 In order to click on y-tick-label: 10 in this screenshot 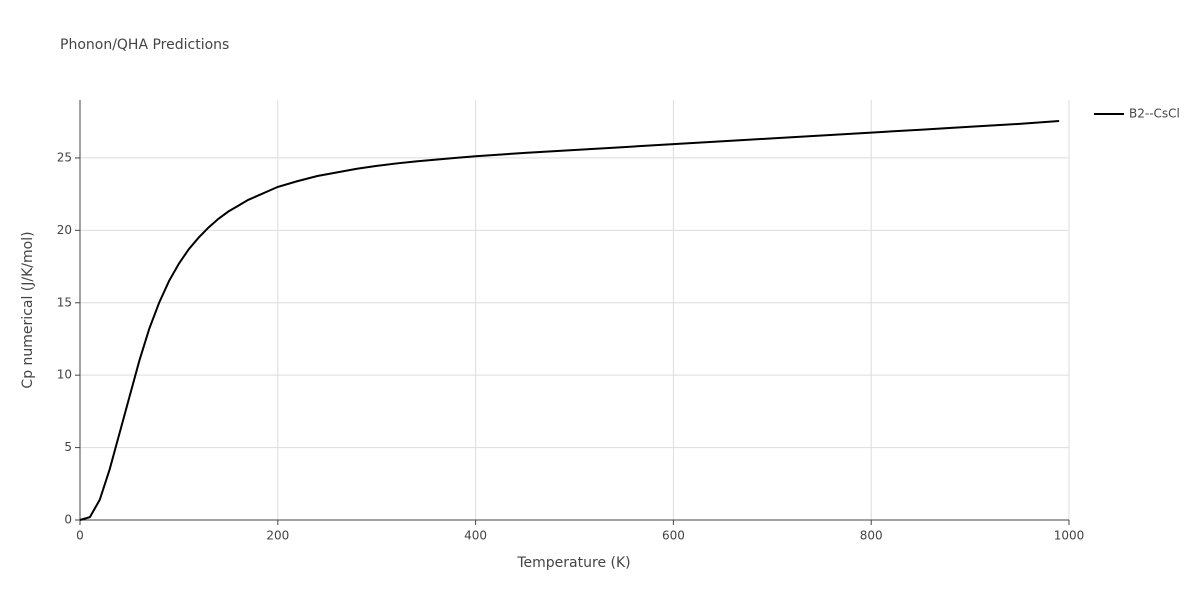, I will do `click(64, 375)`.